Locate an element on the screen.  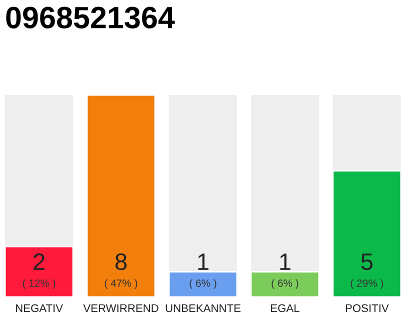
chart-title: 0968521364 is located at coordinates (90, 17).